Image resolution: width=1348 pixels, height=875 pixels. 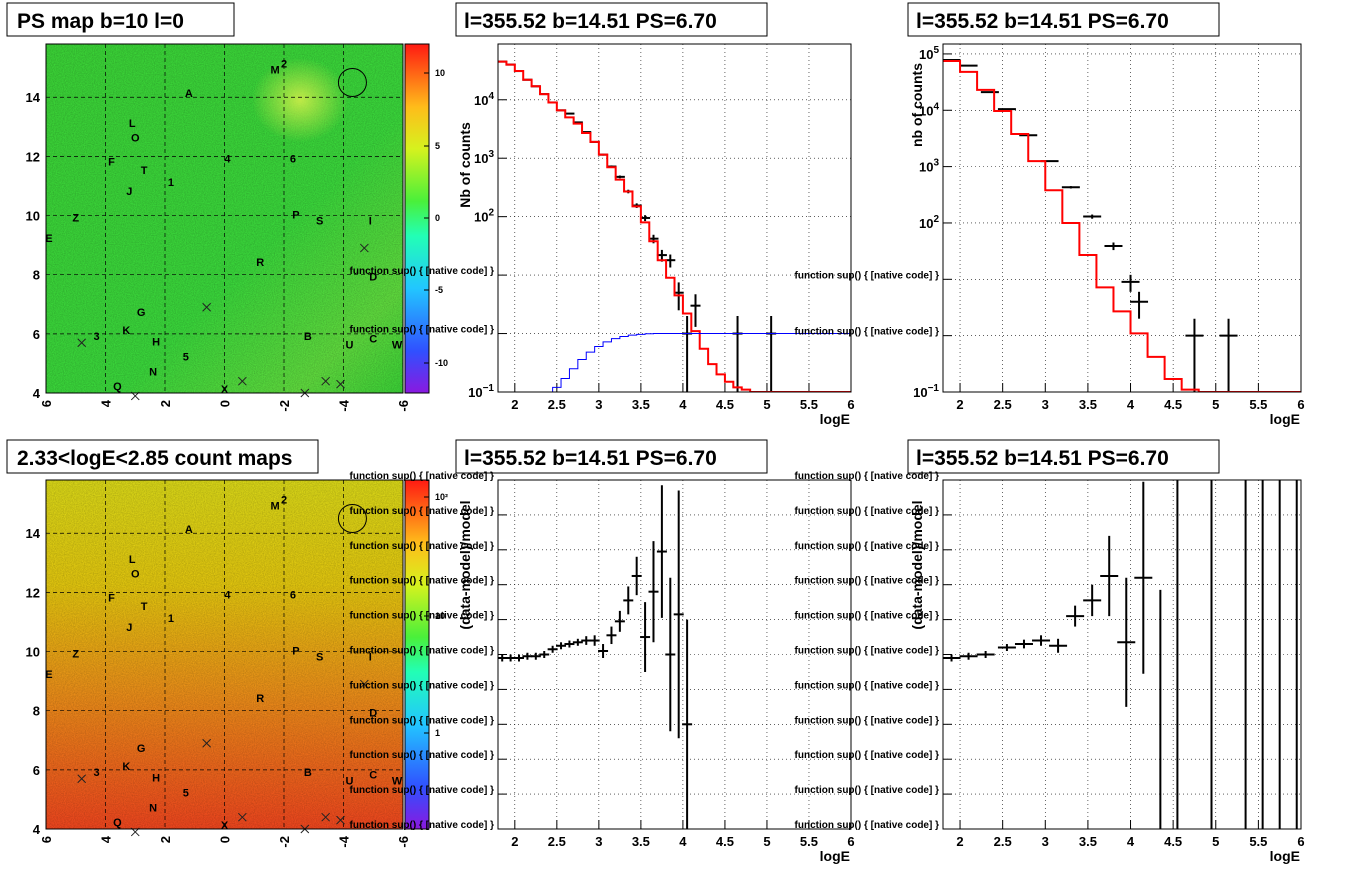 I want to click on map-x-tick: -4, so click(x=344, y=841).